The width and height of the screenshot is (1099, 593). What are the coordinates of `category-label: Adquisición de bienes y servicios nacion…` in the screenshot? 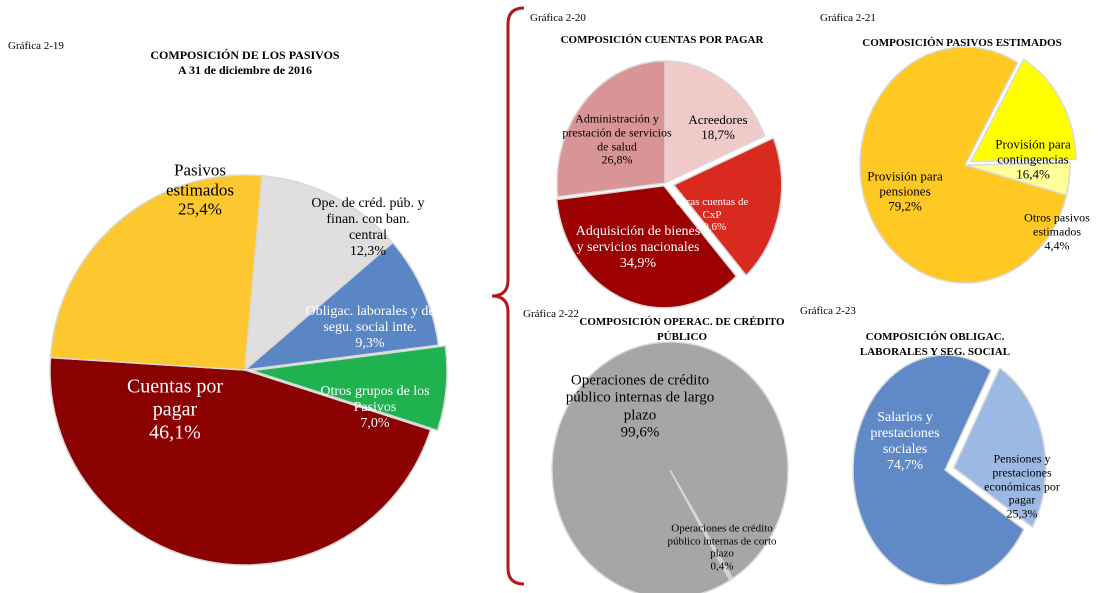 It's located at (638, 239).